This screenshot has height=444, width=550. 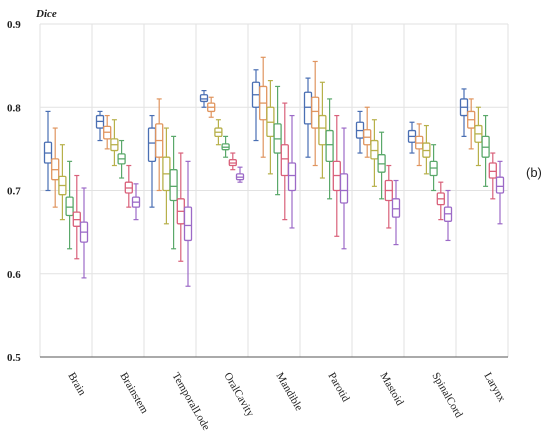 What do you see at coordinates (46, 14) in the screenshot?
I see `y-axis-label: Dice` at bounding box center [46, 14].